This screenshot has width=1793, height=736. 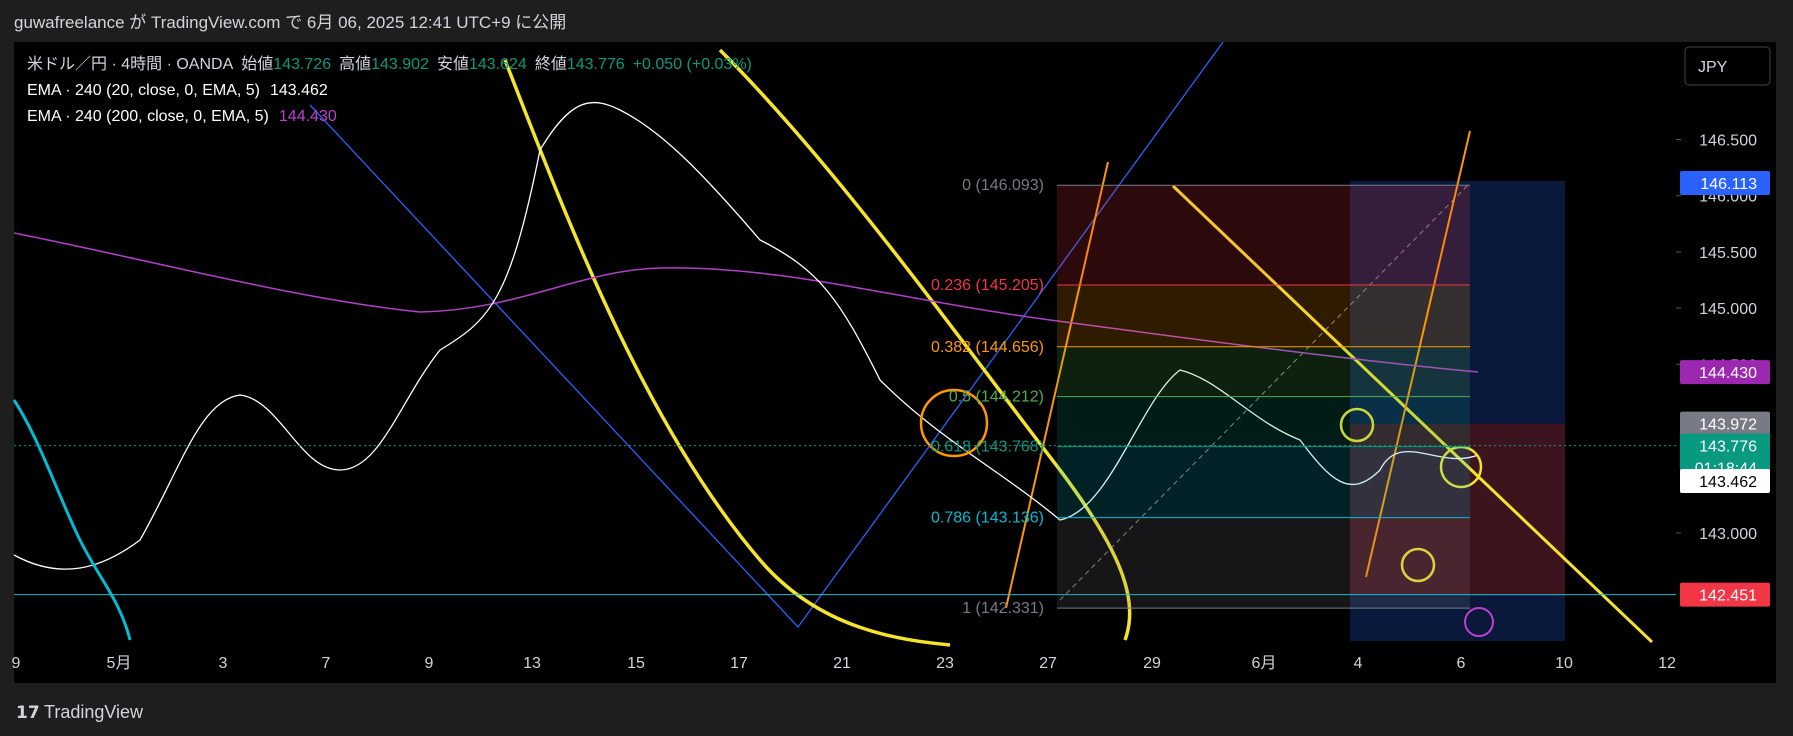 I want to click on indicator-name: EMA · 240 (200, close, 0, EMA, 5), so click(x=148, y=116).